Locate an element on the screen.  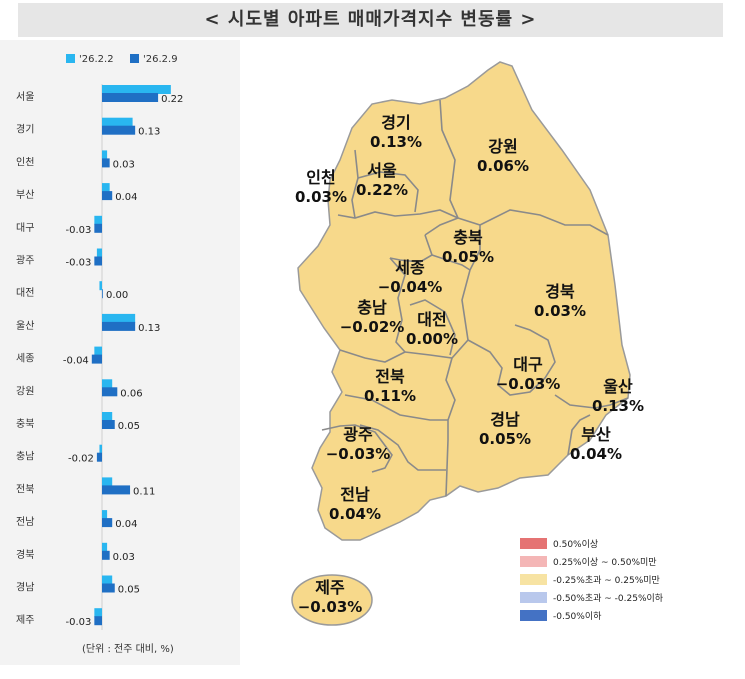
title-bar: < 시도별 아파트 매매가격지수 변동률 > is located at coordinates (370, 20).